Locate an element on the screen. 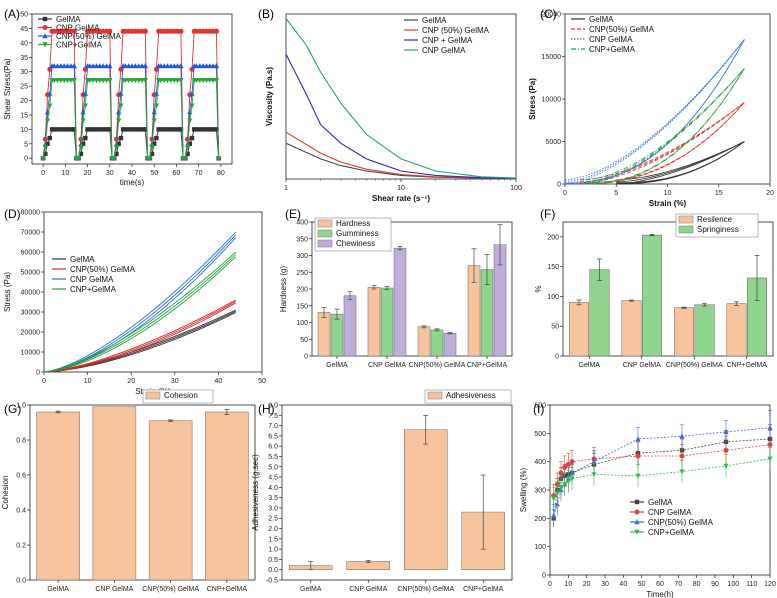  panel-label: (B) is located at coordinates (266, 14).